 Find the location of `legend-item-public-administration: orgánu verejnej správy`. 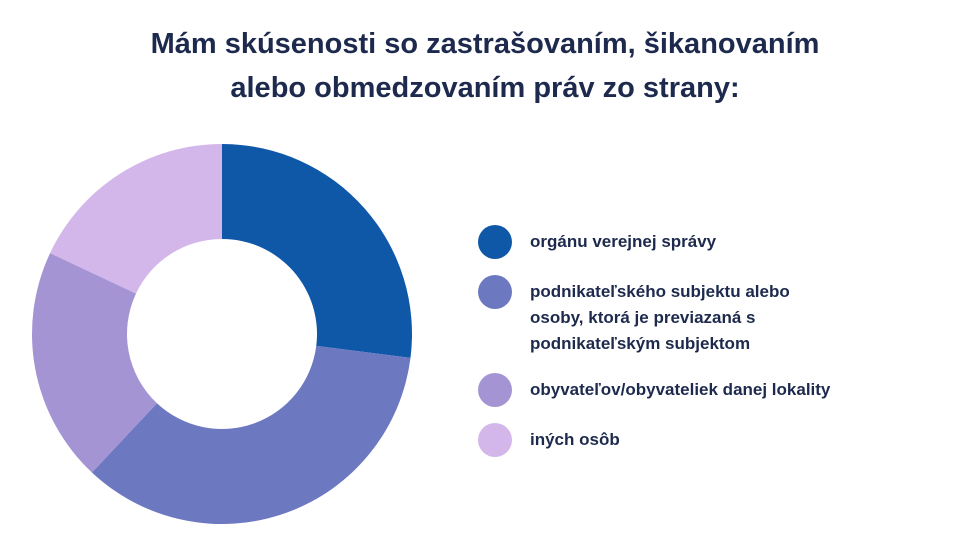

legend-item-public-administration: orgánu verejnej správy is located at coordinates (713, 242).